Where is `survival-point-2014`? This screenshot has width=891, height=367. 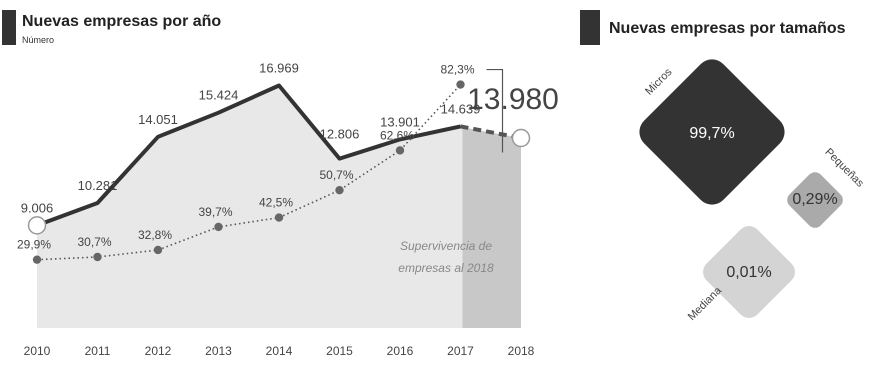 survival-point-2014 is located at coordinates (279, 217).